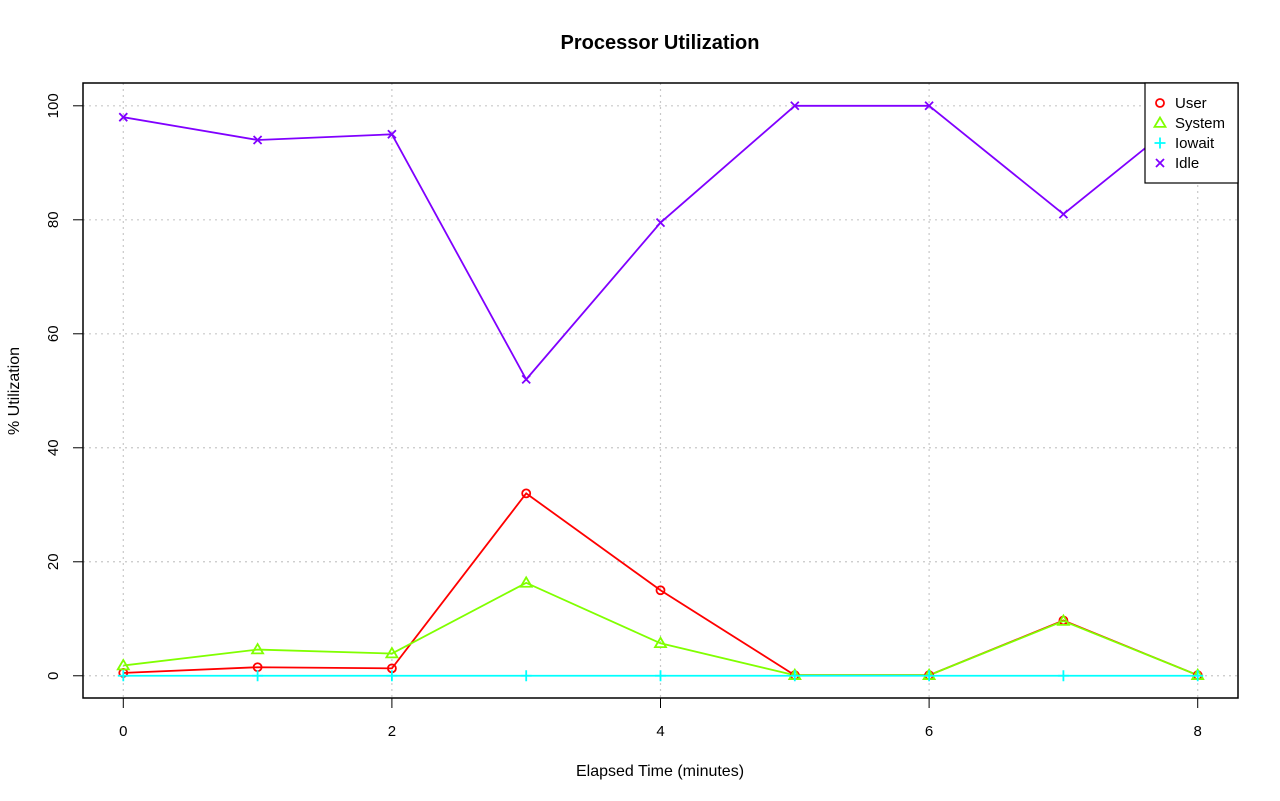 The image size is (1280, 801). Describe the element at coordinates (53, 447) in the screenshot. I see `y-tick-label: 40` at that location.